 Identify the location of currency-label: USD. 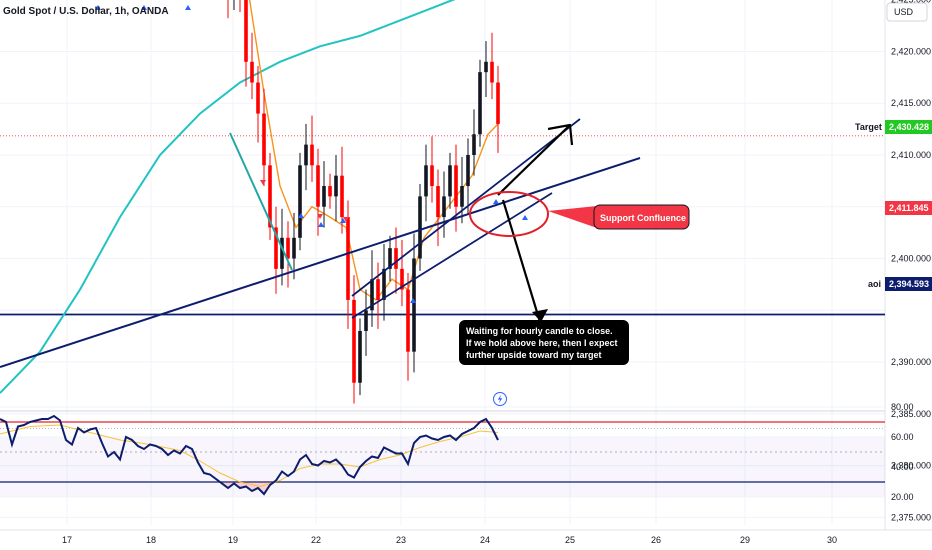
(904, 12).